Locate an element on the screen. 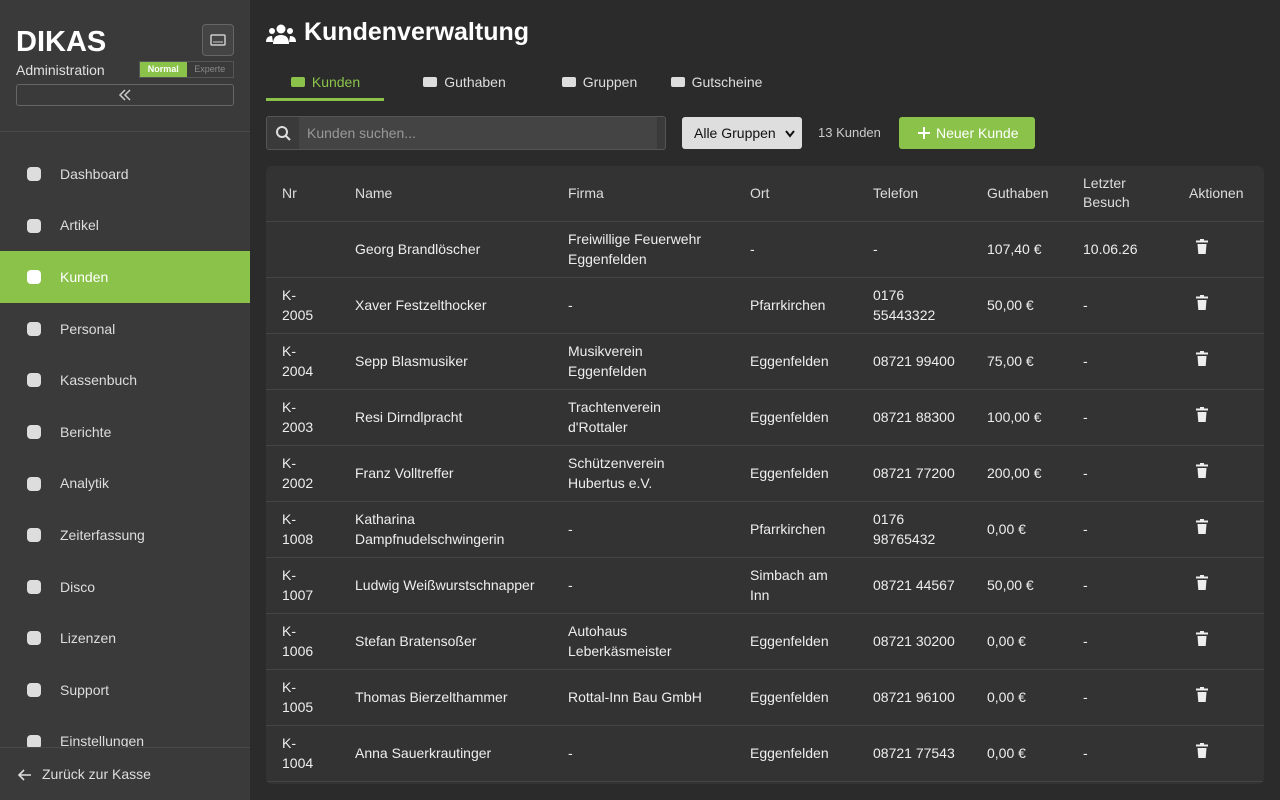  mode-option: Normal is located at coordinates (163, 69).